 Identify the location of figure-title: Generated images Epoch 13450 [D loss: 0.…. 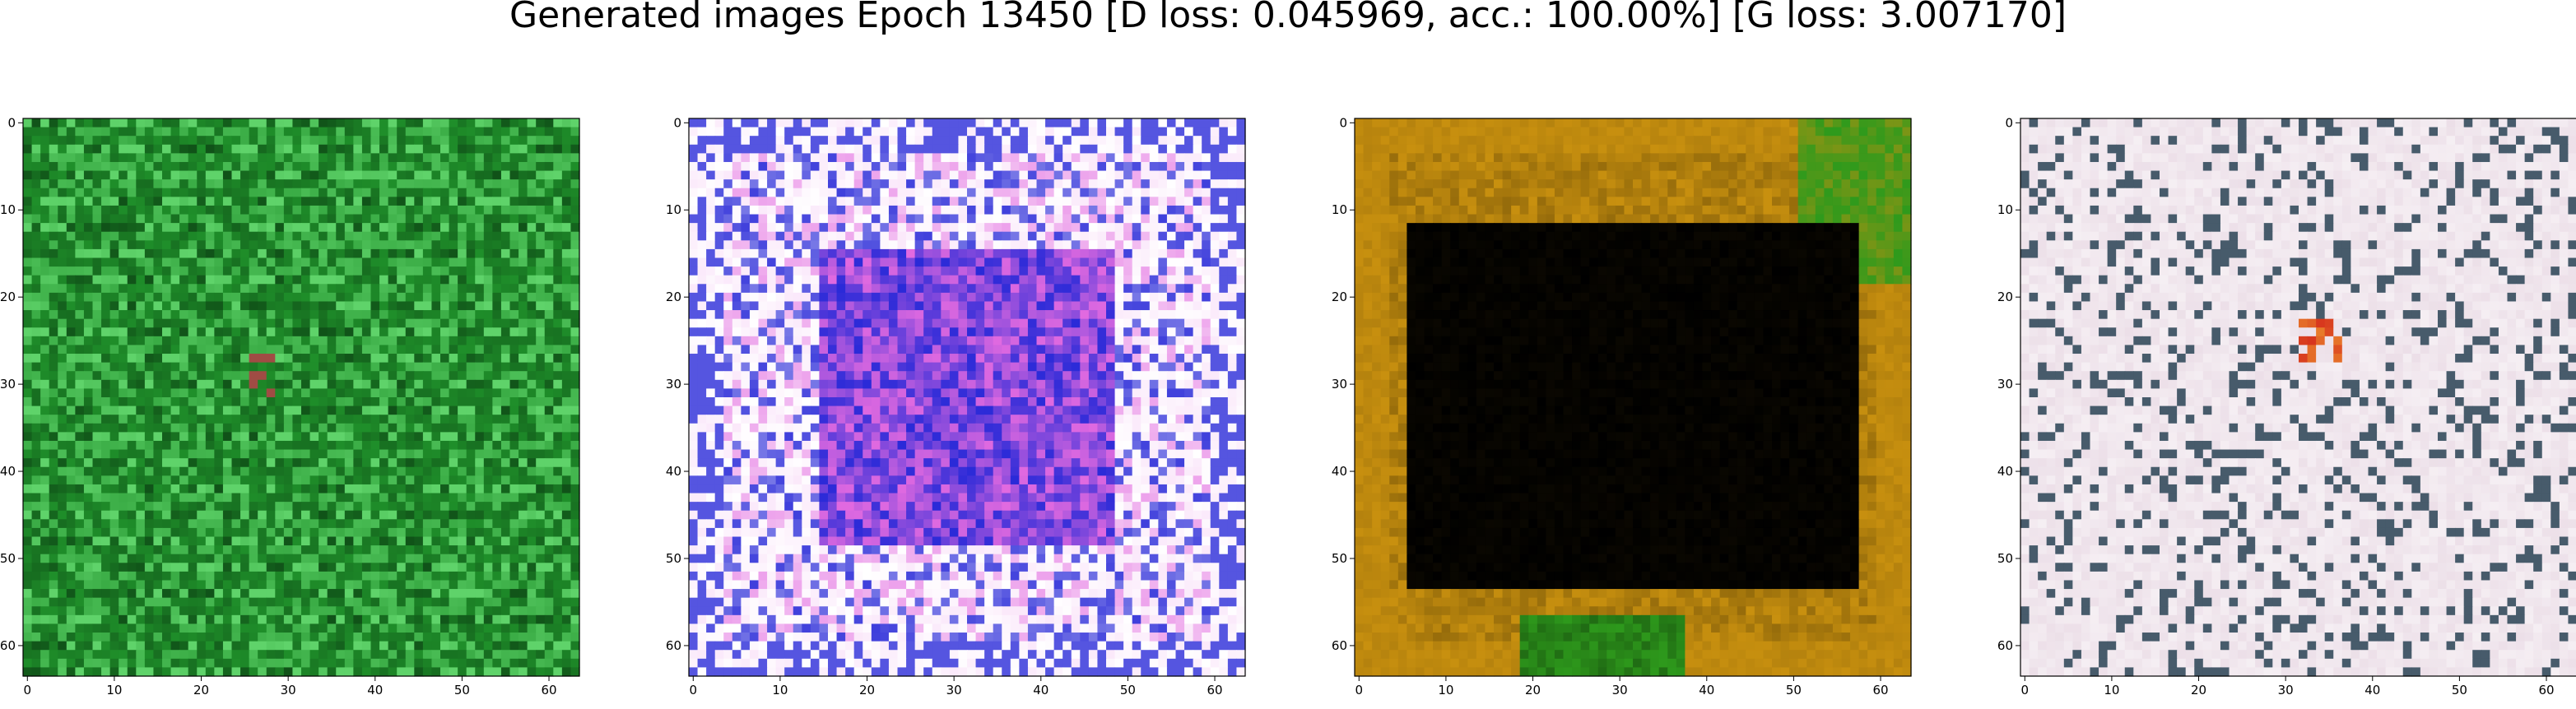
(1288, 17).